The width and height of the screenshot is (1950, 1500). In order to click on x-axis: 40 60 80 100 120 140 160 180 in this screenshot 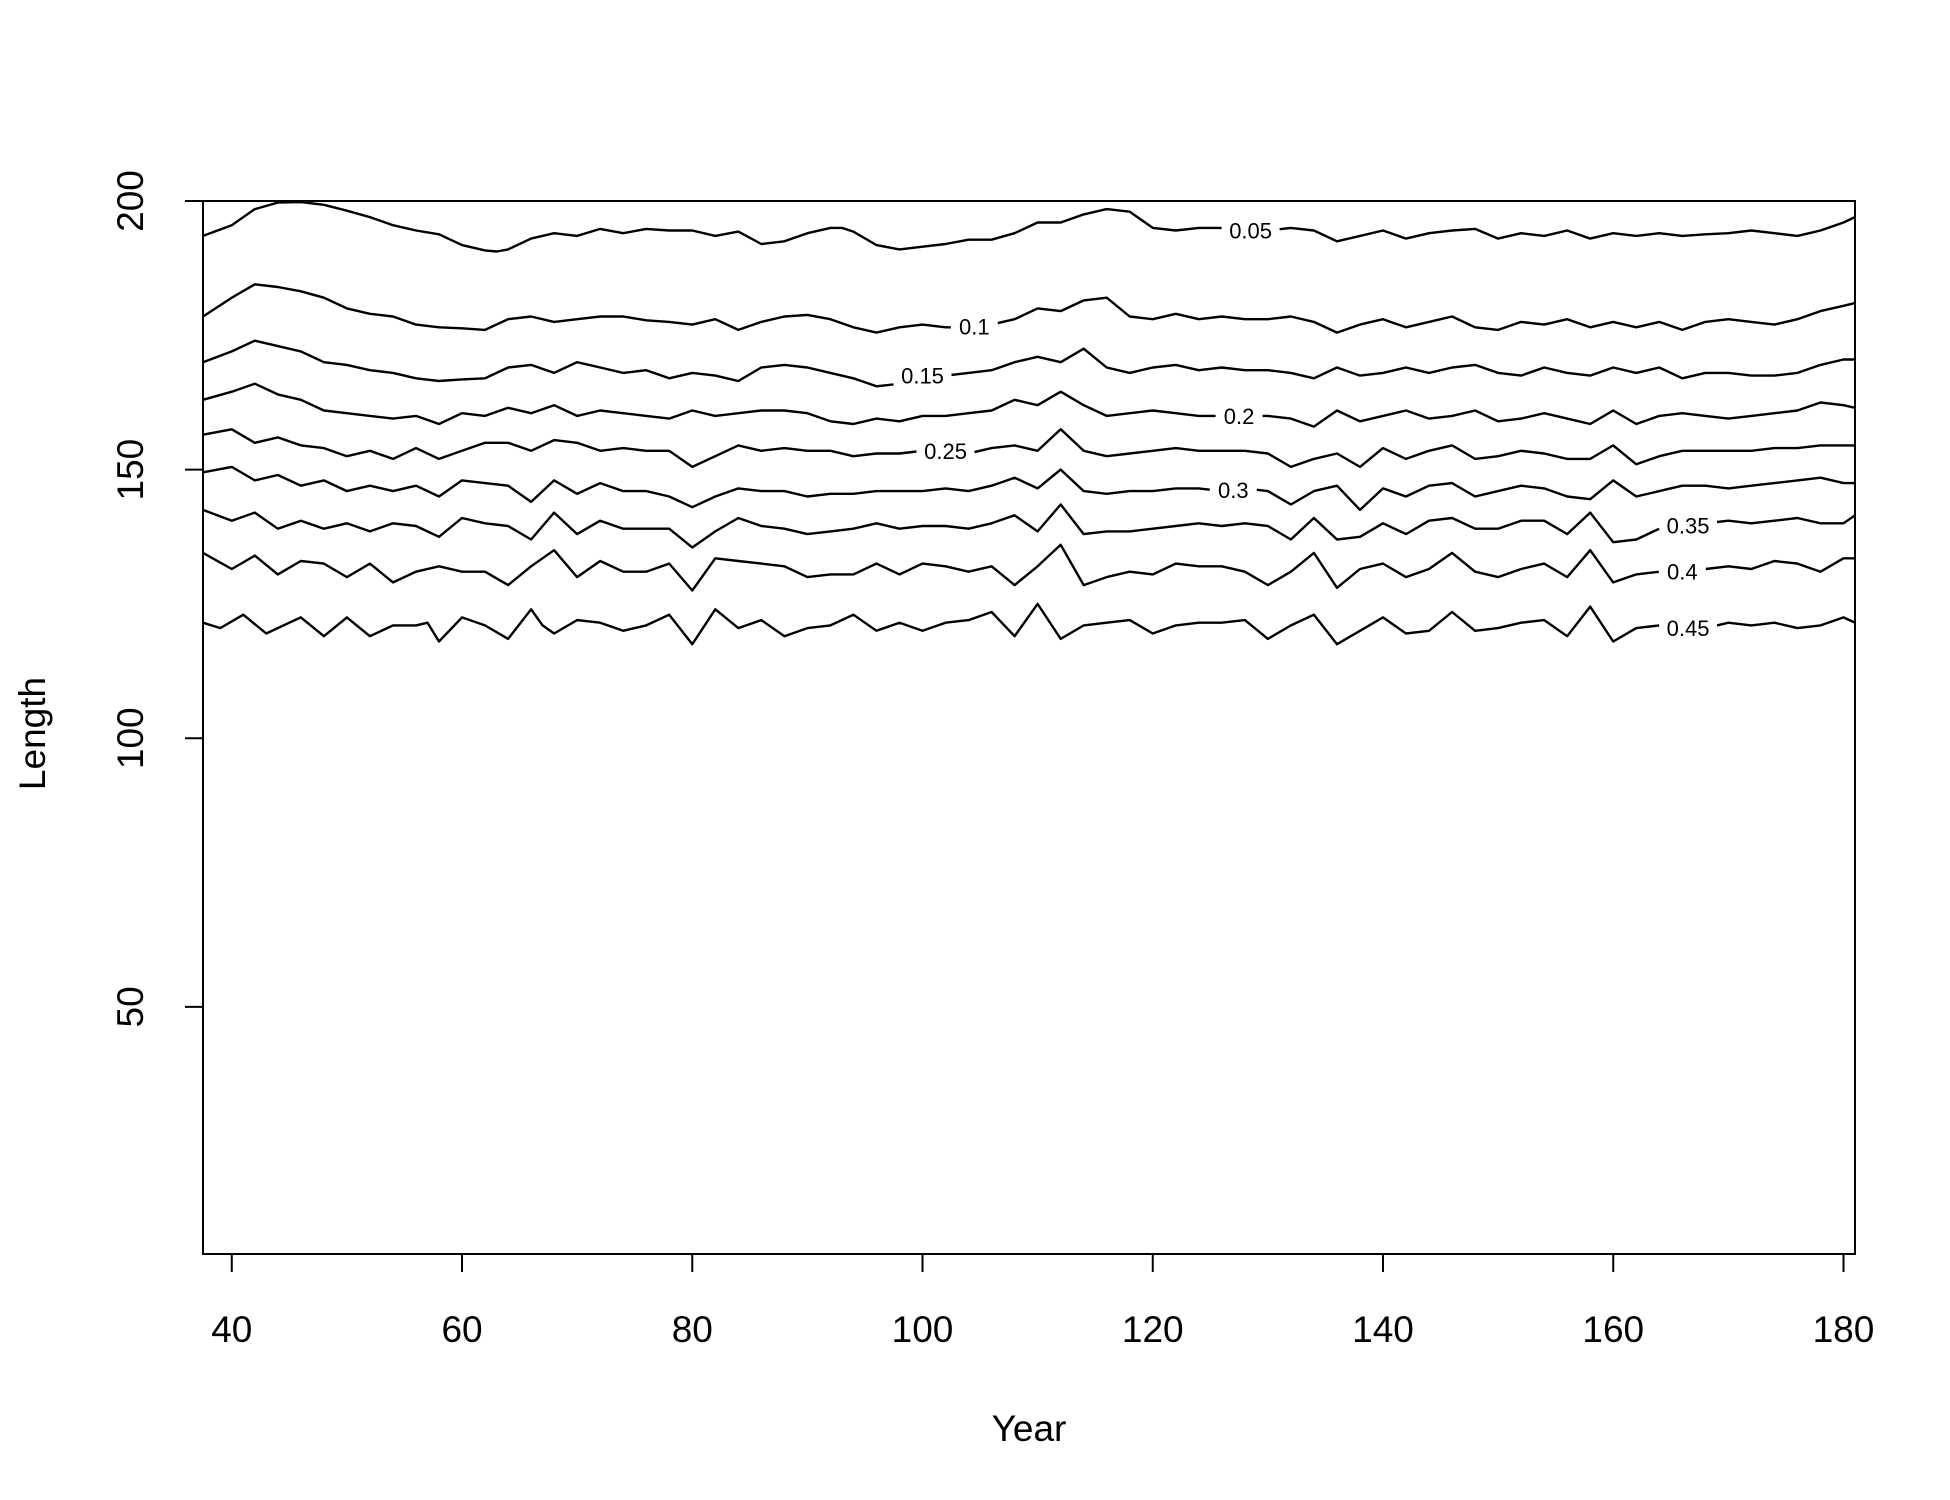, I will do `click(1043, 1301)`.